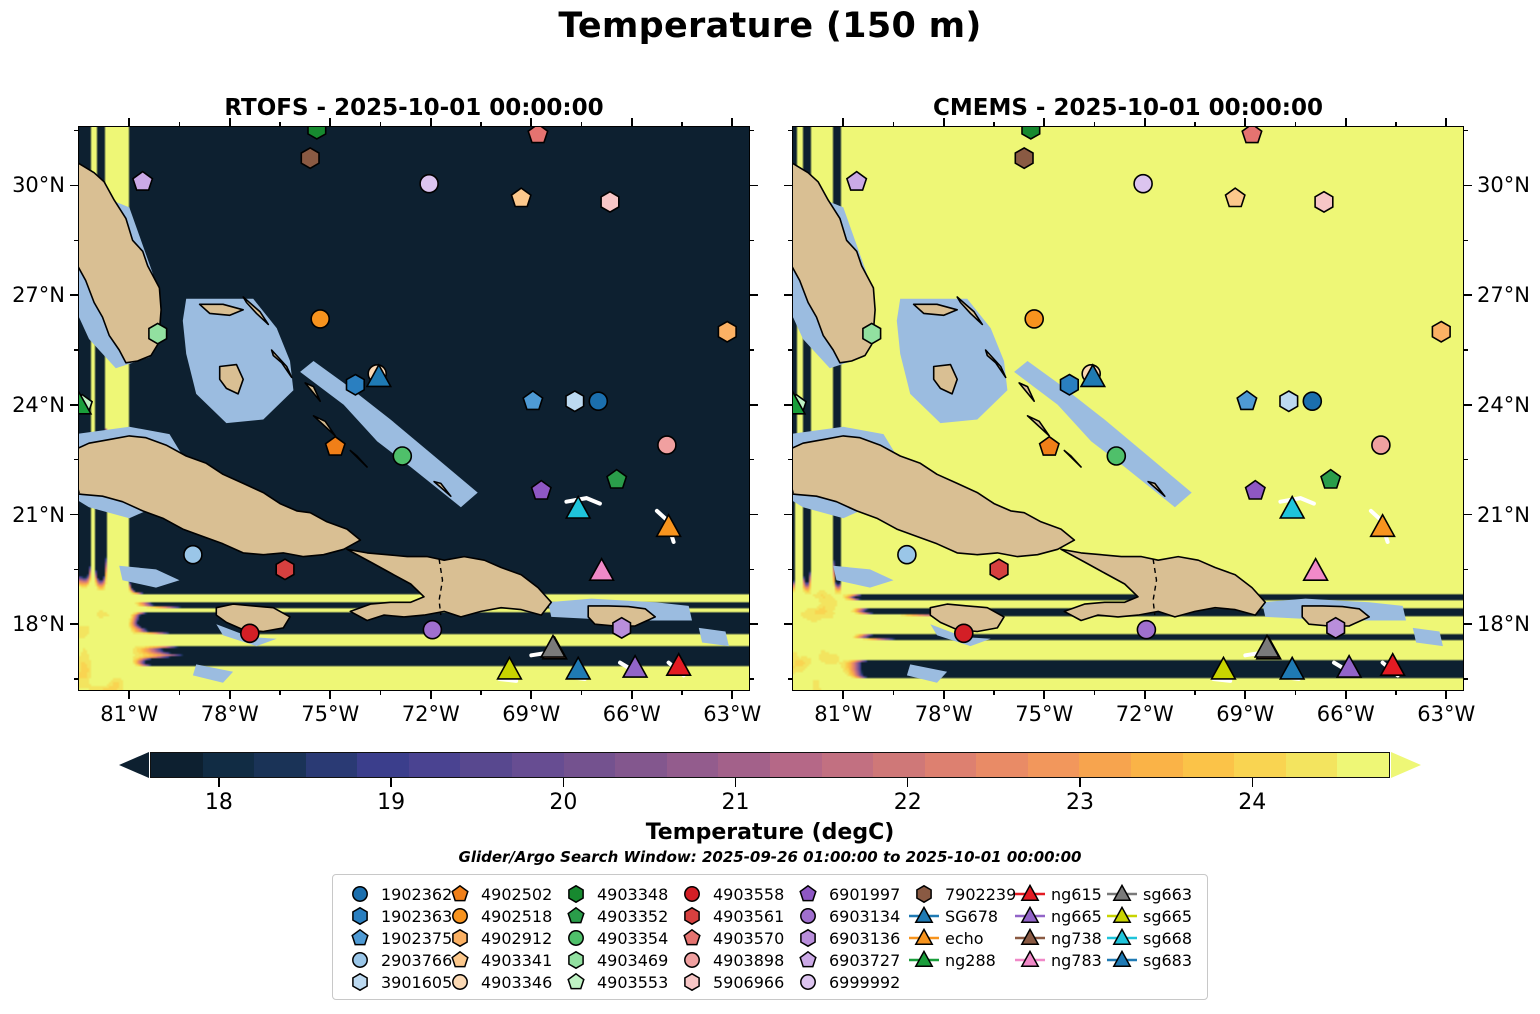 This screenshot has height=1014, width=1540. Describe the element at coordinates (733, 960) in the screenshot. I see `legend-item-4903898: 4903898` at that location.